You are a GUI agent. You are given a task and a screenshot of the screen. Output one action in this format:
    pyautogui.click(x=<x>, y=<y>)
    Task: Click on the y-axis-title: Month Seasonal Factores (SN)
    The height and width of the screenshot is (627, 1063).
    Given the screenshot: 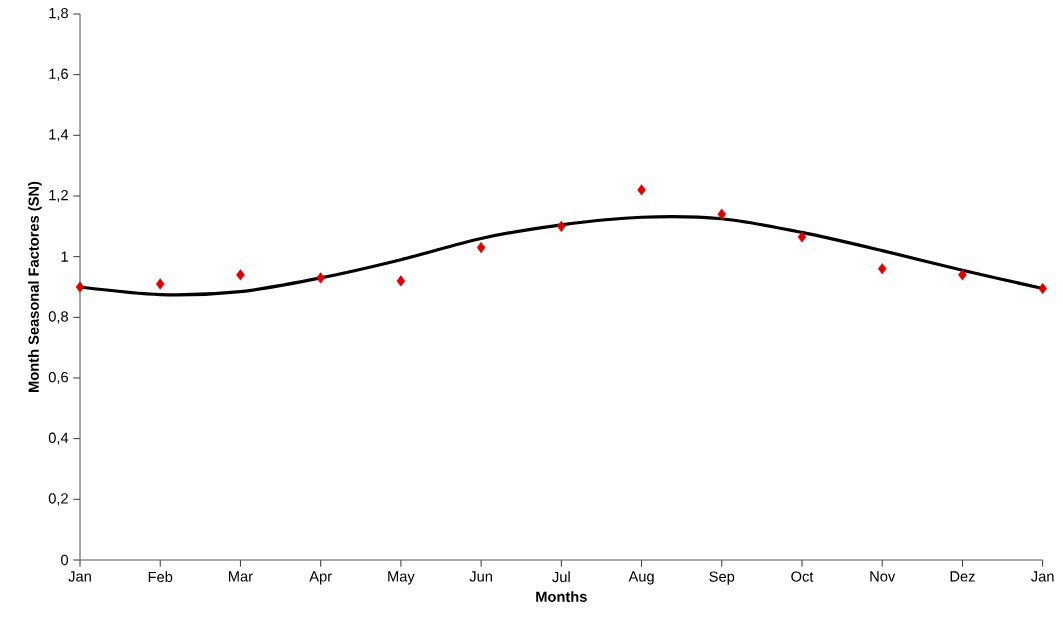 What is the action you would take?
    pyautogui.click(x=35, y=286)
    